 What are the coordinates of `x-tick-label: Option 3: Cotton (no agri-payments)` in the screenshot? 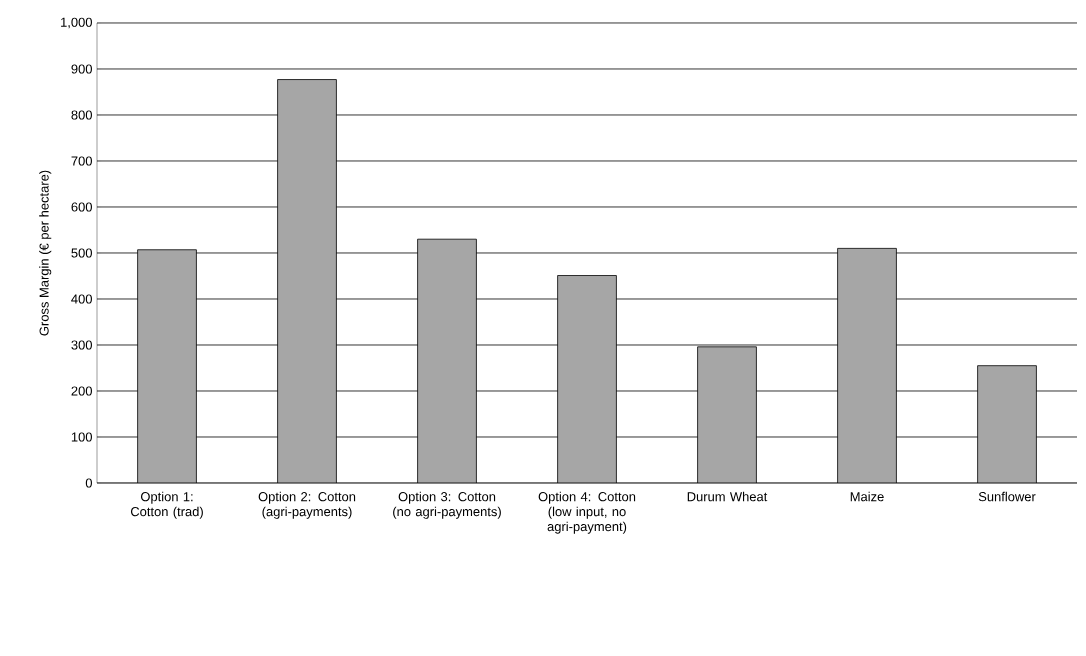 It's located at (447, 505).